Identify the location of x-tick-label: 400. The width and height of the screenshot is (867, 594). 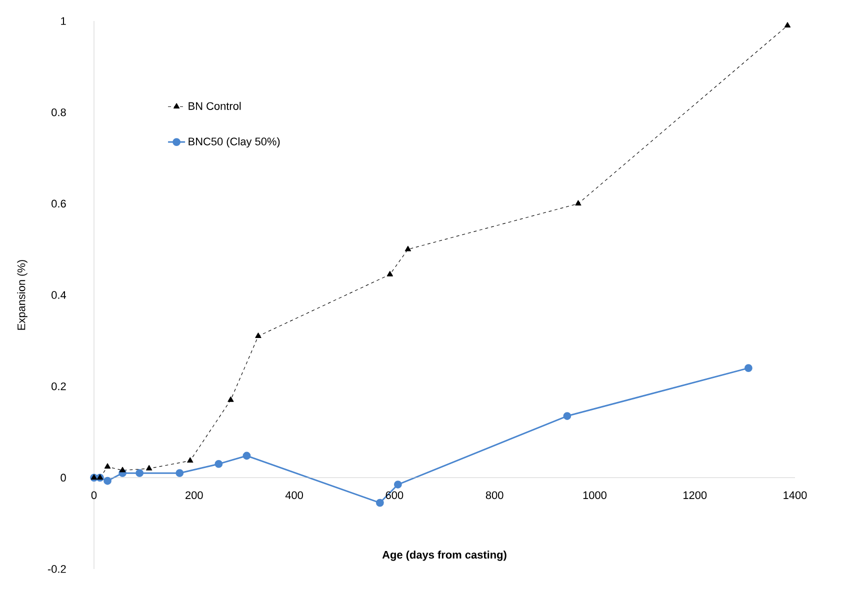
(294, 495).